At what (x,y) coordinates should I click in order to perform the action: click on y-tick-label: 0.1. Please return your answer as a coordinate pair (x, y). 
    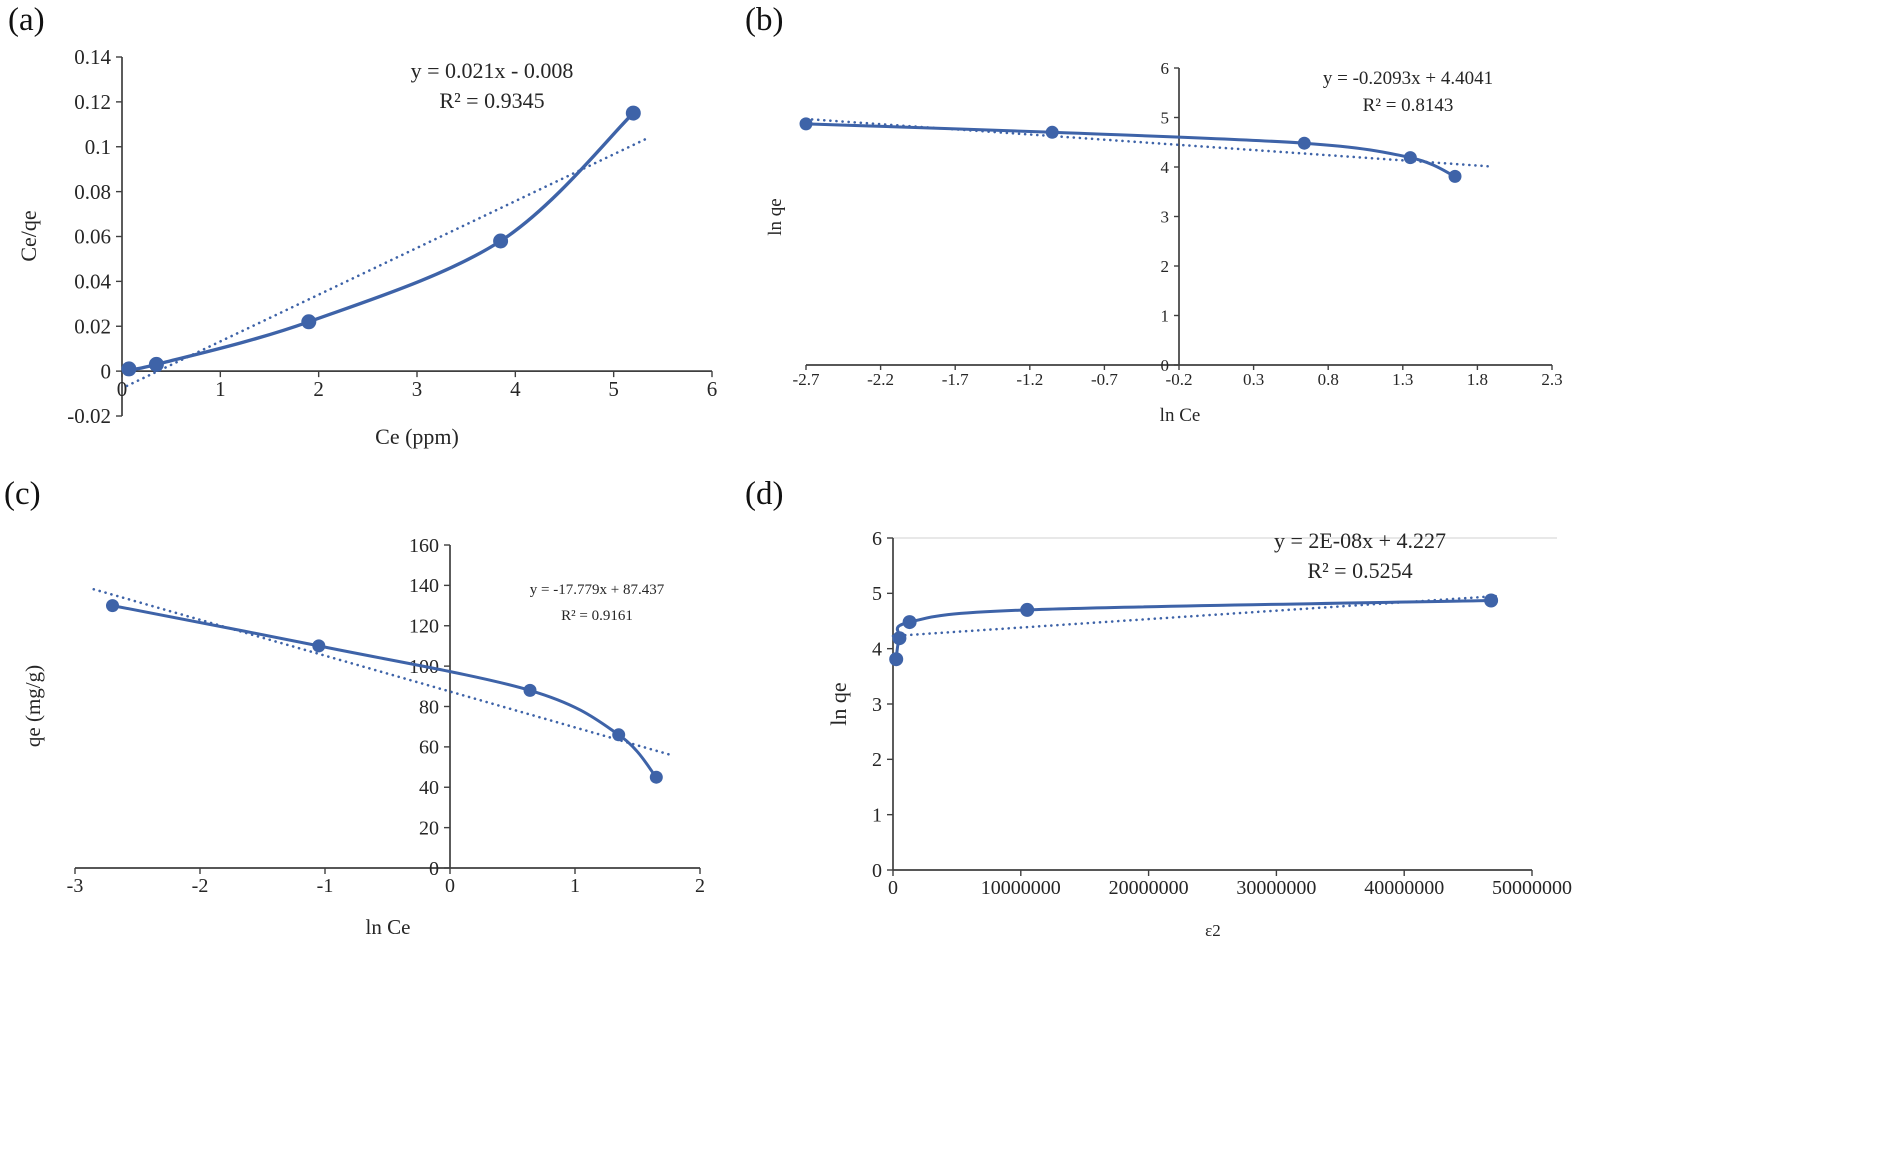
    Looking at the image, I should click on (98, 147).